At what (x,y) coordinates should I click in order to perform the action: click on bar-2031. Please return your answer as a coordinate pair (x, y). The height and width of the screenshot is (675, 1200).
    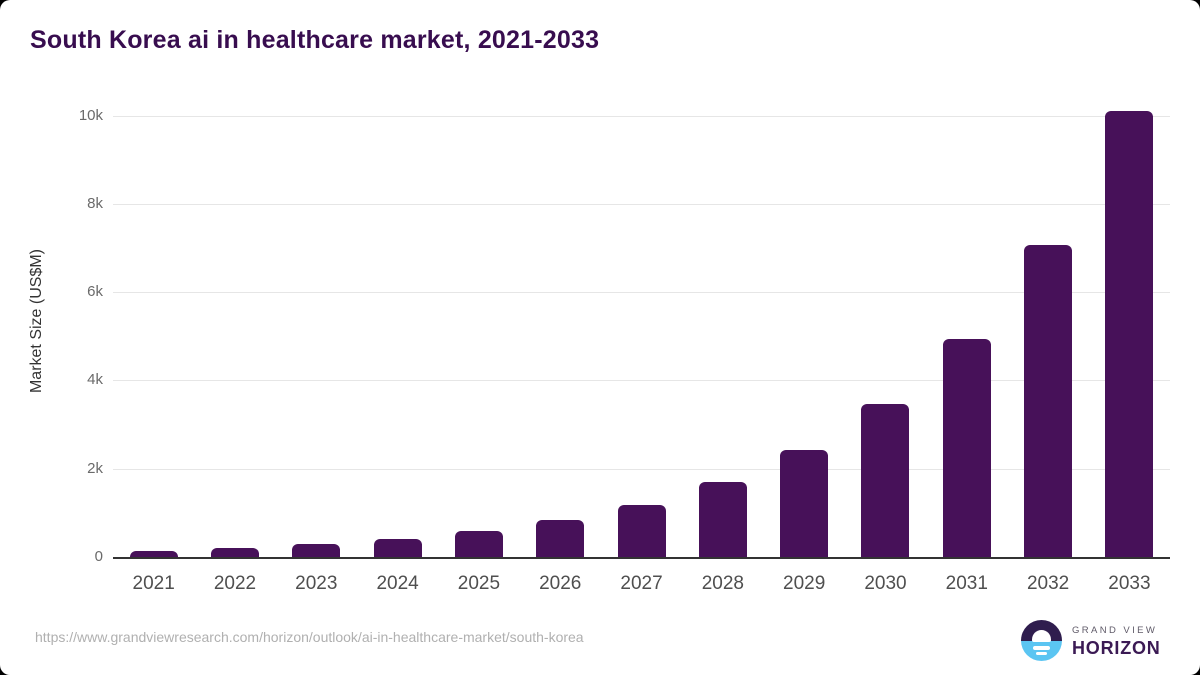
    Looking at the image, I should click on (966, 447).